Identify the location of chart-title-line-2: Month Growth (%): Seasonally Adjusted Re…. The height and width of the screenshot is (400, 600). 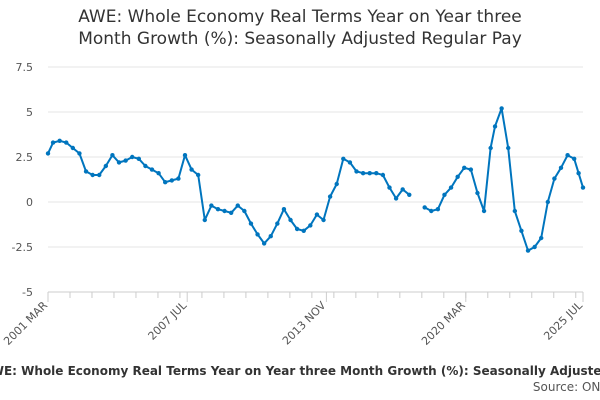
(300, 39).